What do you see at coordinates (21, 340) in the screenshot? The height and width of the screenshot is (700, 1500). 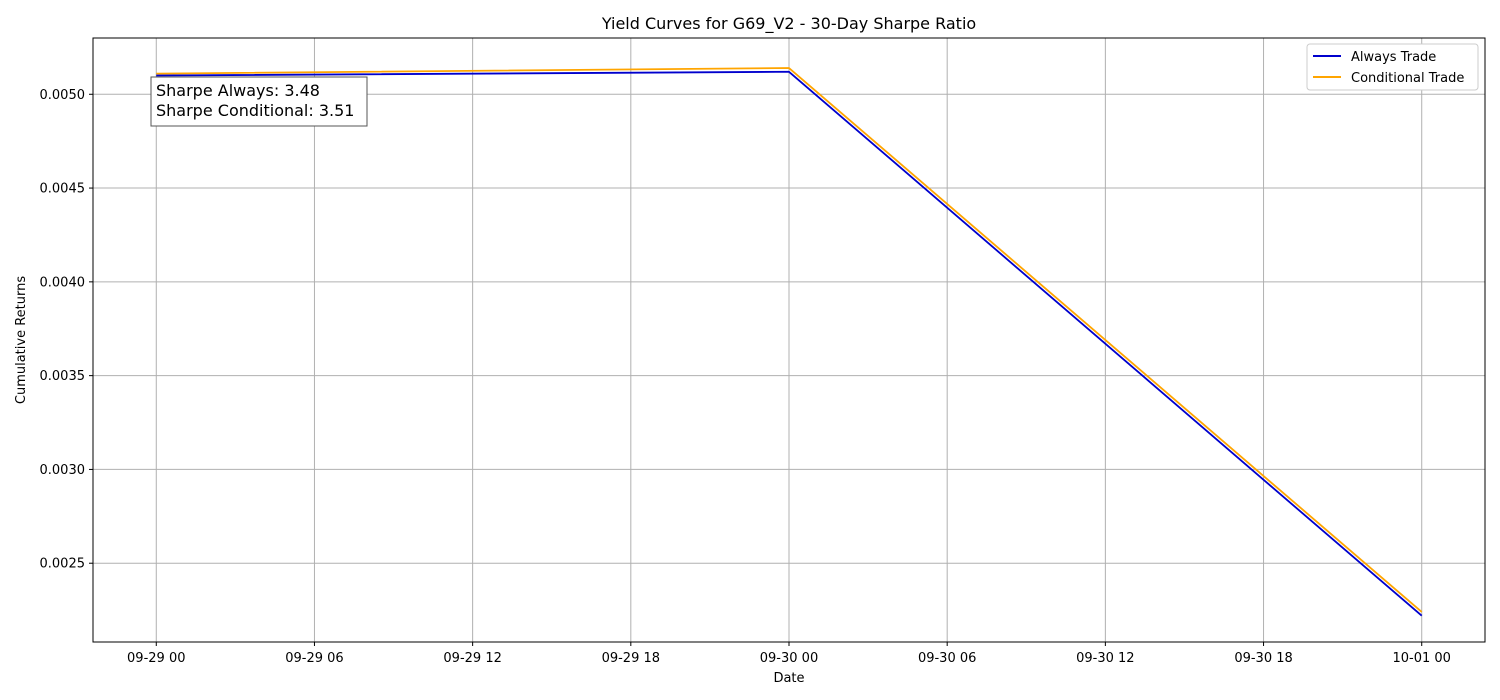 I see `y-axis-label: Cumulative Returns` at bounding box center [21, 340].